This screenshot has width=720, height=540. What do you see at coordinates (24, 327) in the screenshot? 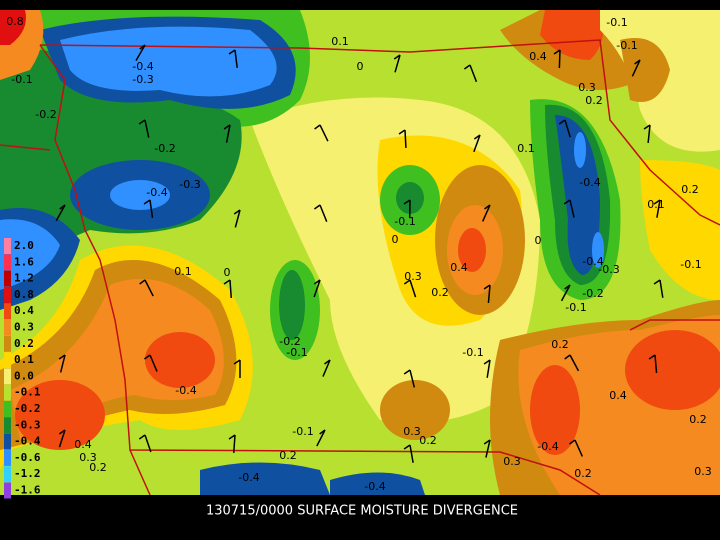
I see `legend-label: 0.3` at bounding box center [24, 327].